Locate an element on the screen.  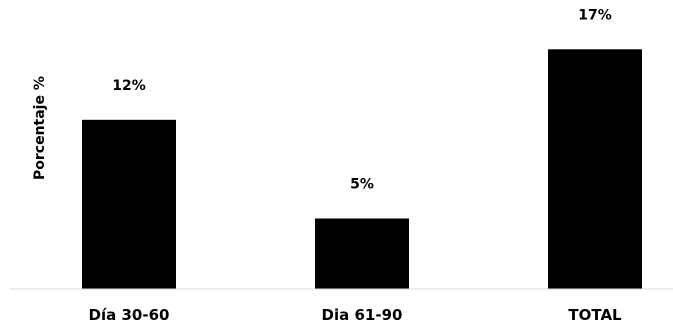
y-axis-label-text: Porcentaje % is located at coordinates (40, 128).